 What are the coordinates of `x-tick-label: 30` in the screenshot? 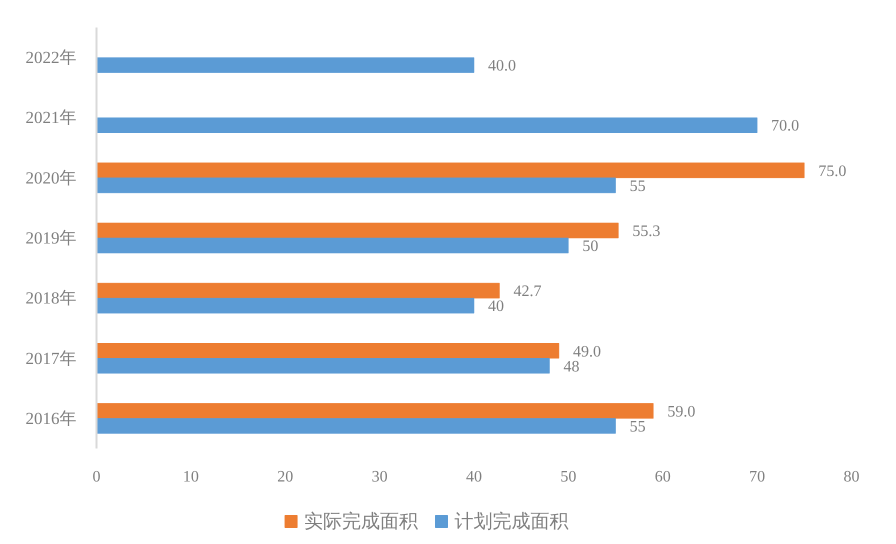 It's located at (380, 477).